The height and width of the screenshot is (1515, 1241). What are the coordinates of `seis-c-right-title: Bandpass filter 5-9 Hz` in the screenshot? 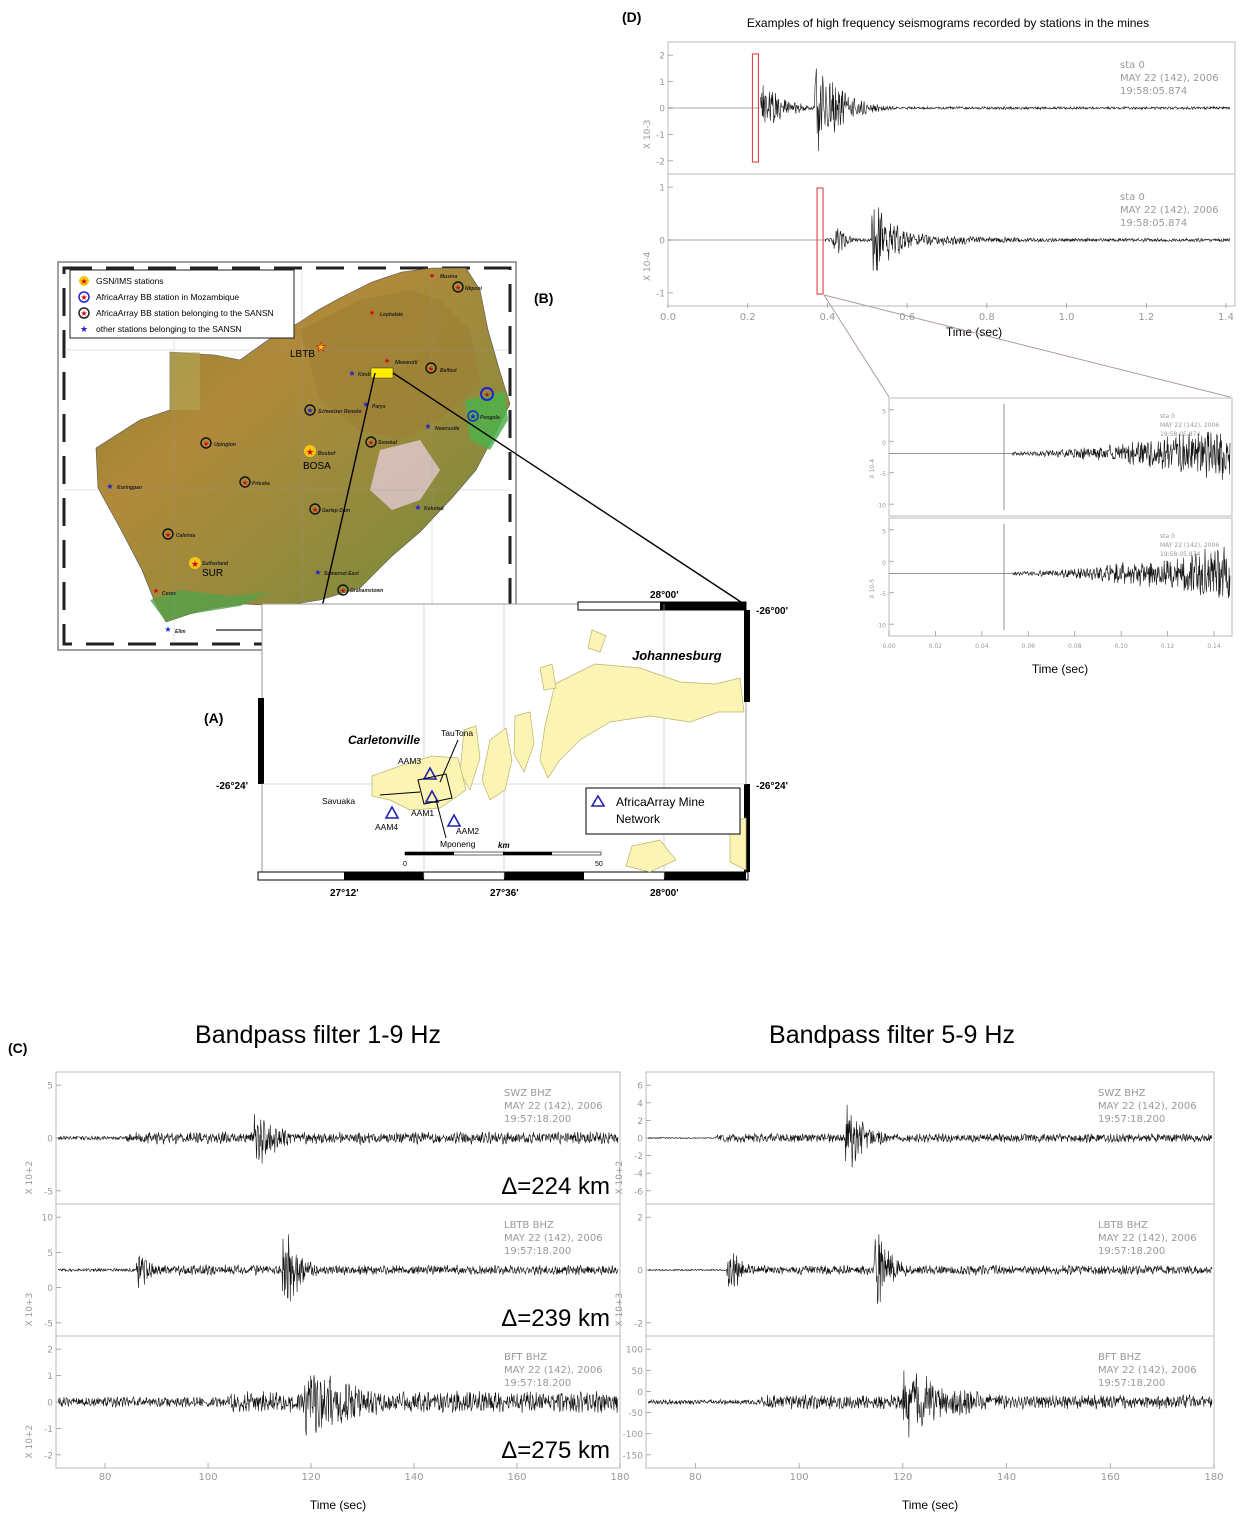 It's located at (892, 1035).